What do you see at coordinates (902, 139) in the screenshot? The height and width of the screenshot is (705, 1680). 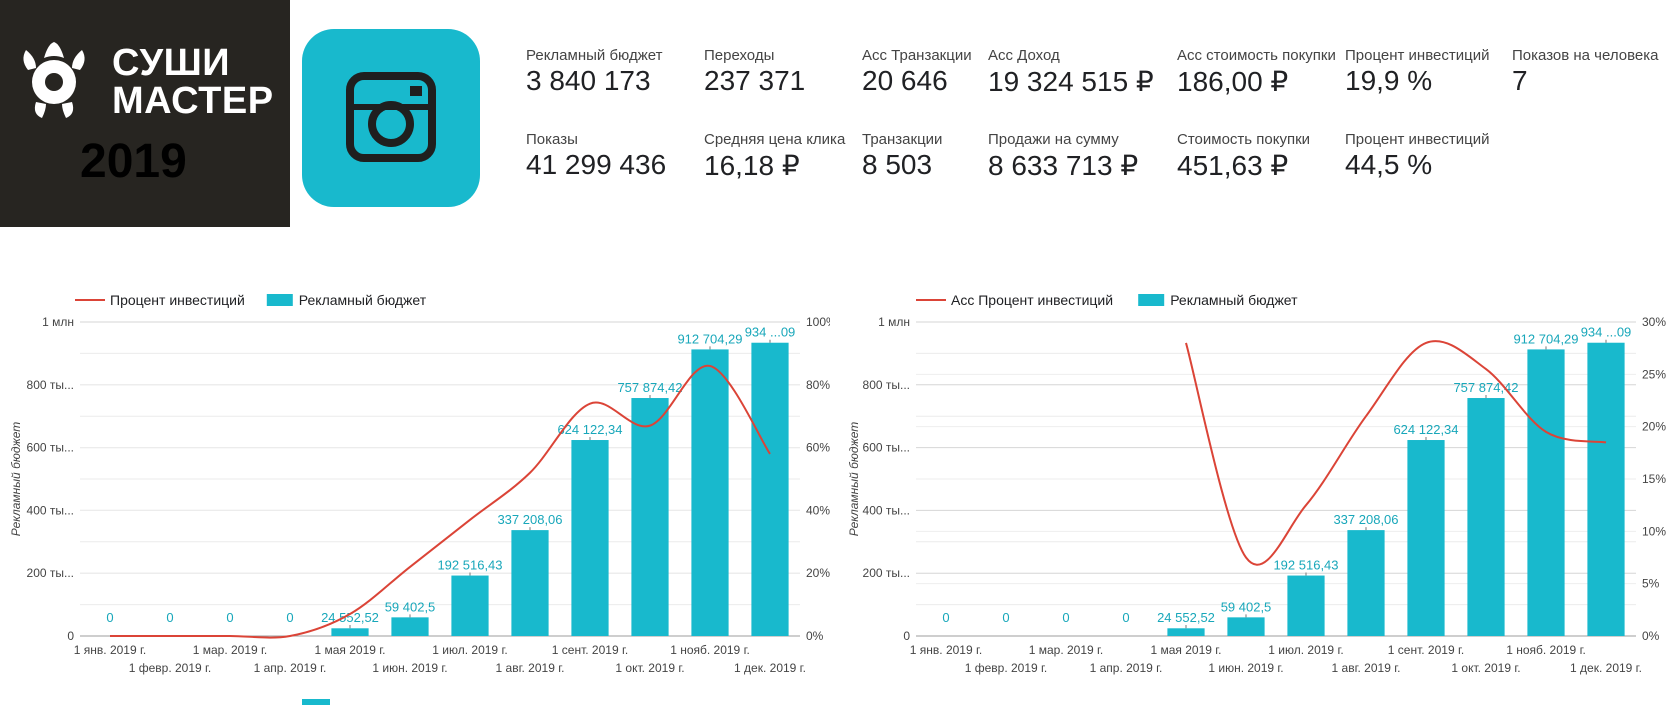 I see `kpi-label: Транзакции` at bounding box center [902, 139].